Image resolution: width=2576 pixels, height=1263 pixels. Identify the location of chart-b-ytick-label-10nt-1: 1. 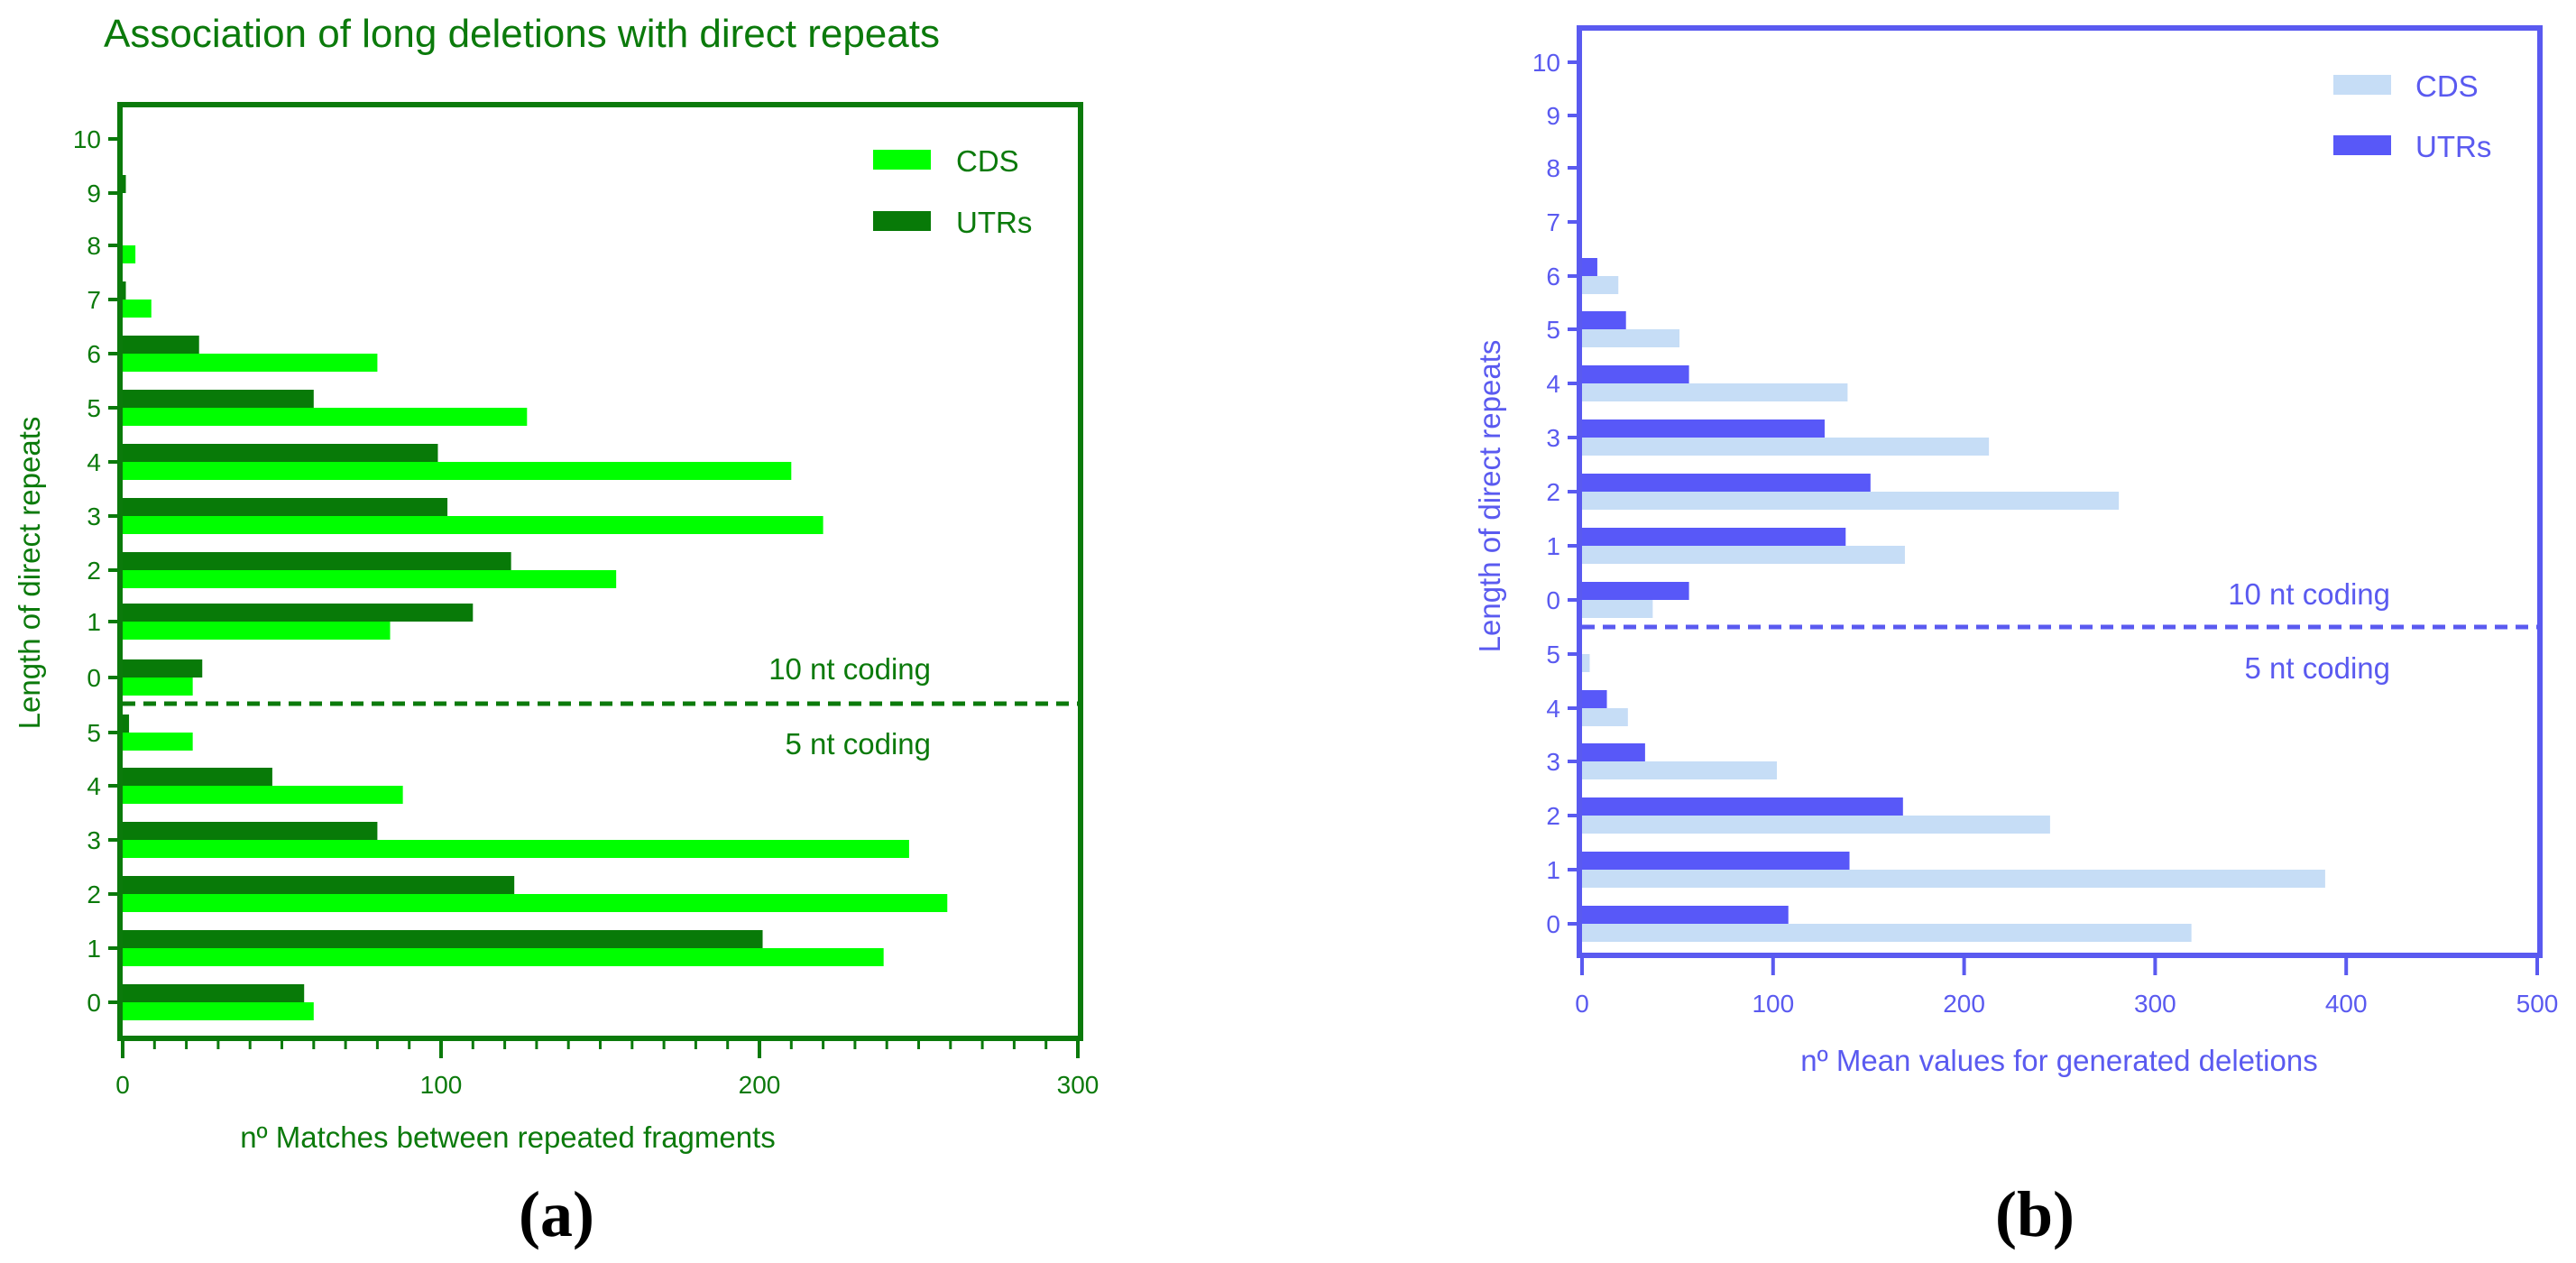
(1553, 546).